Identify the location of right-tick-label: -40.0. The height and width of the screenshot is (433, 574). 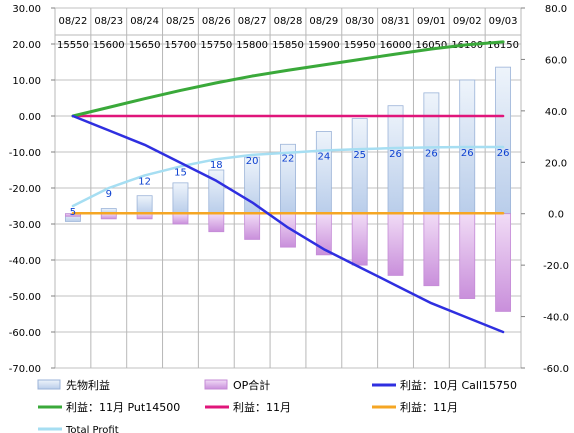
(556, 318).